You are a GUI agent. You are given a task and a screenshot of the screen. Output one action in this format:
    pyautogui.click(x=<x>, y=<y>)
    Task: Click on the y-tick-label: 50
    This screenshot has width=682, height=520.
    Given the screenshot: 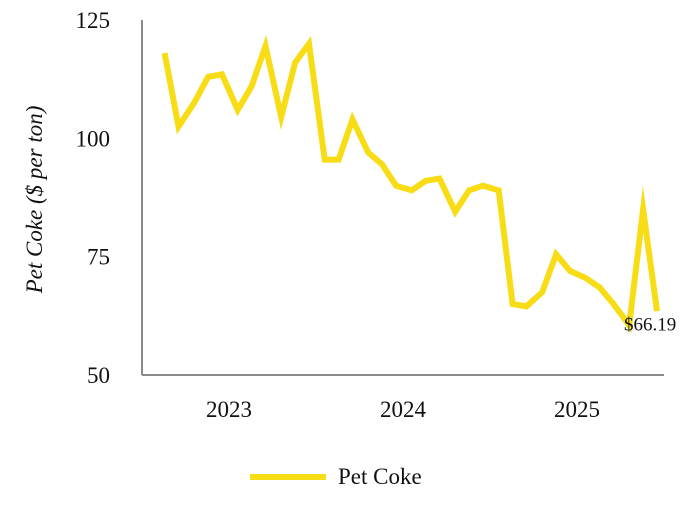 What is the action you would take?
    pyautogui.click(x=98, y=375)
    